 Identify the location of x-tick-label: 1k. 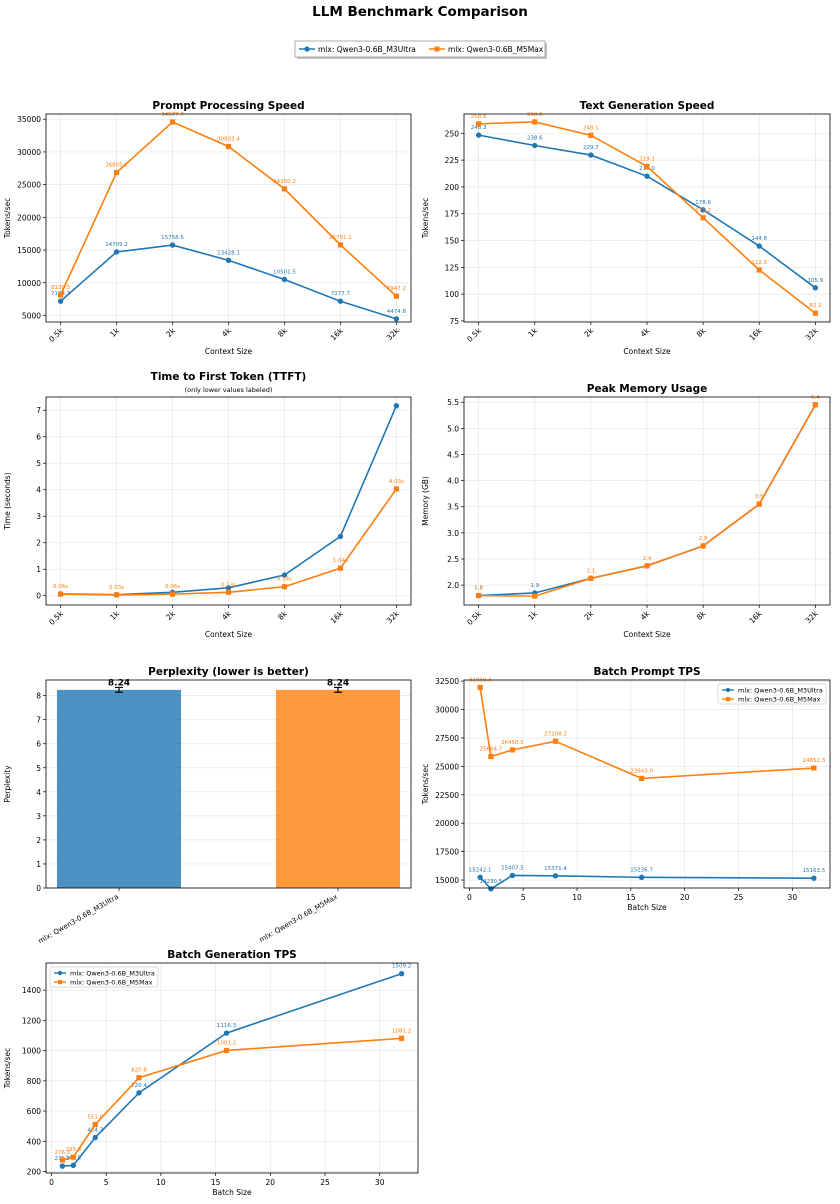
(114, 332).